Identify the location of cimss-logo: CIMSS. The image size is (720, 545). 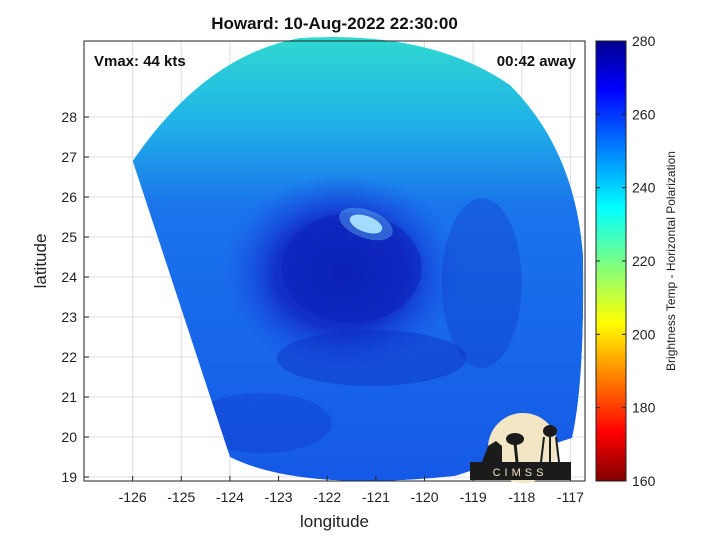
(520, 448).